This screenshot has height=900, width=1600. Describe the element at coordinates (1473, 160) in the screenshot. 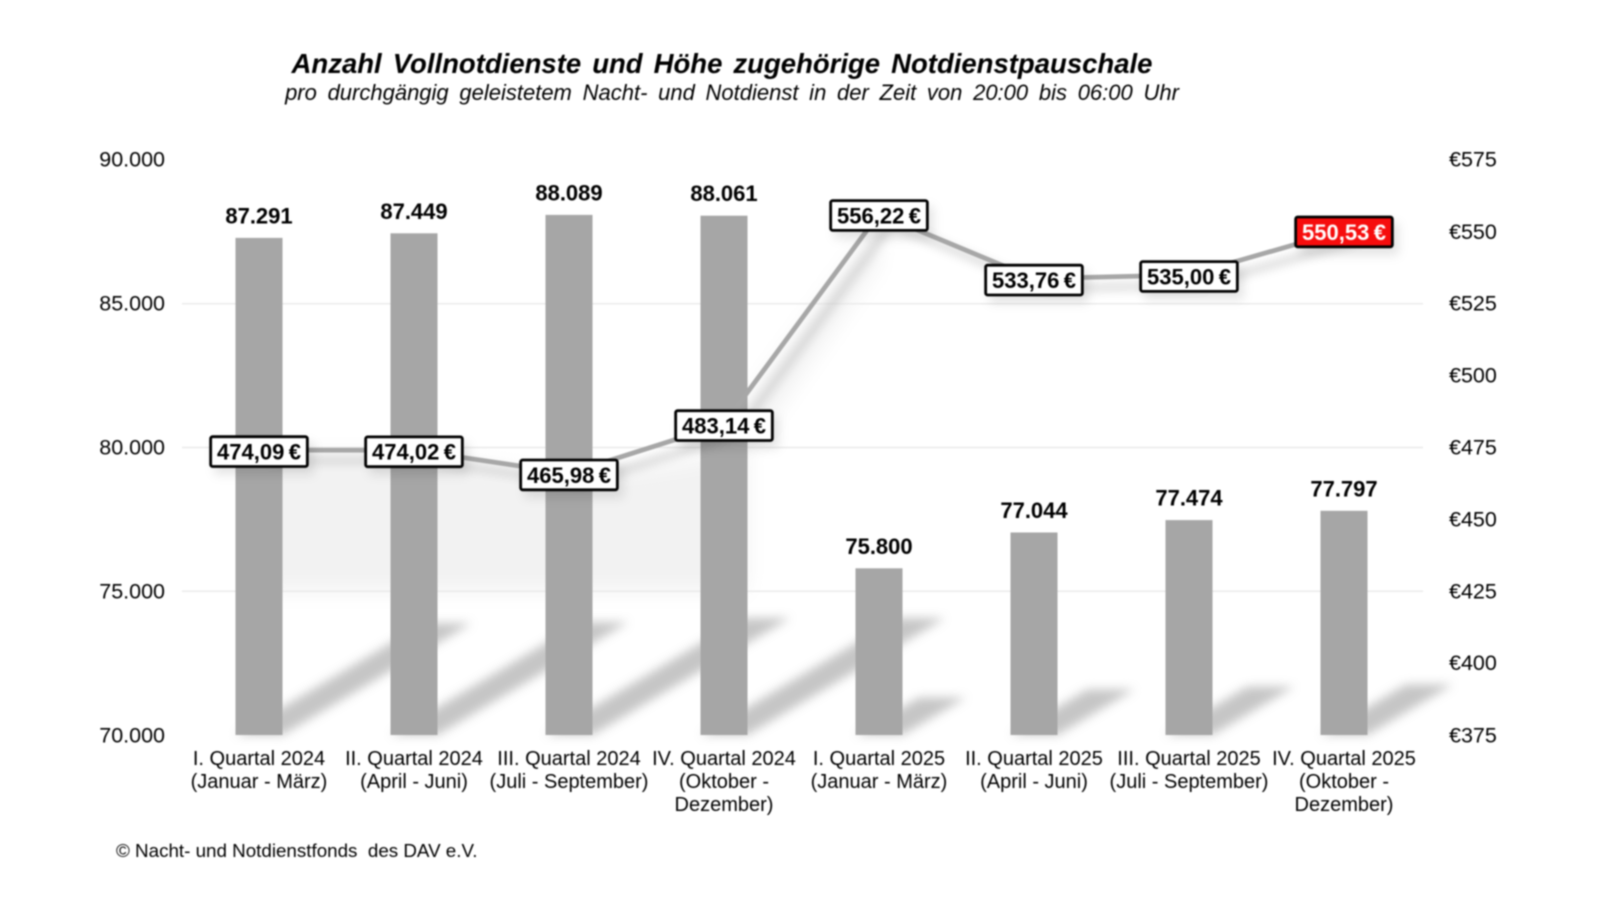

I see `svg-text: €575` at that location.